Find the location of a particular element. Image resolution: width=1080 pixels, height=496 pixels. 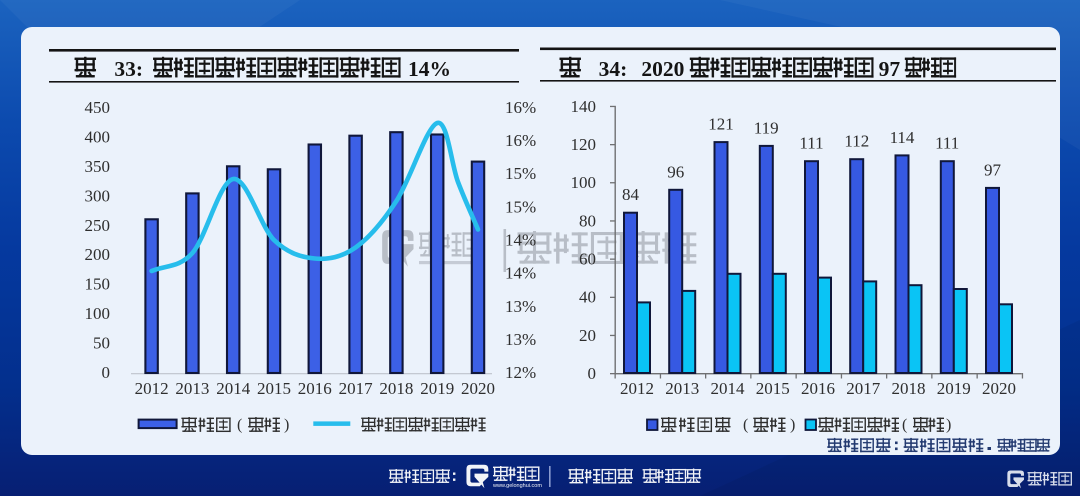

svg-text: 200 is located at coordinates (98, 254).